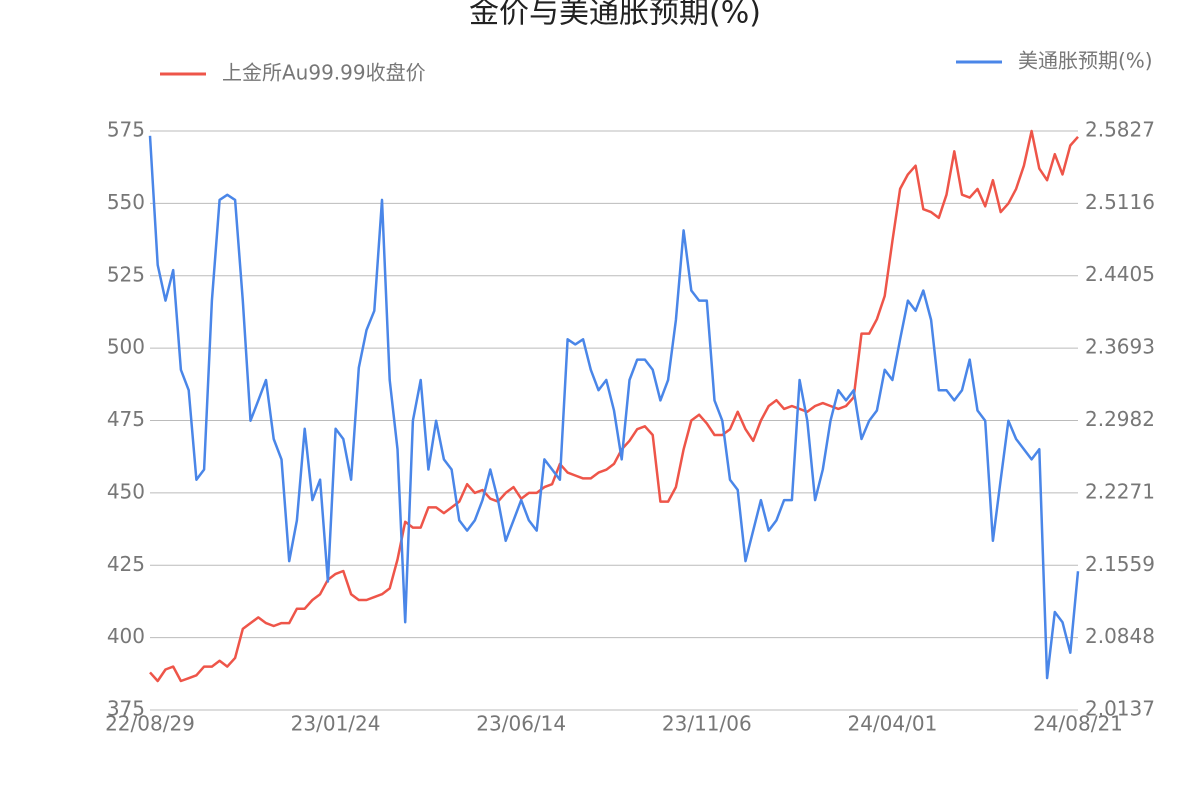  What do you see at coordinates (126, 491) in the screenshot?
I see `y-tick-label: 450` at bounding box center [126, 491].